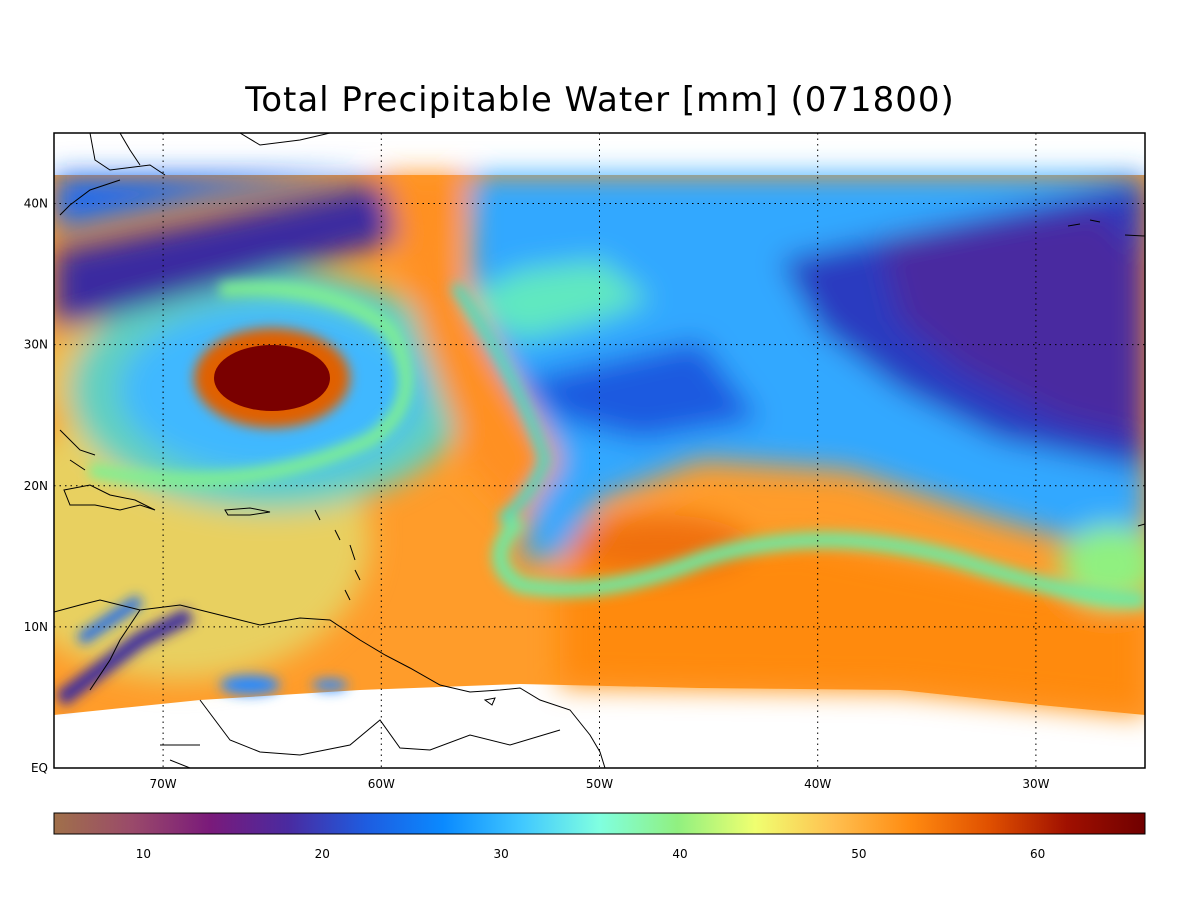 The width and height of the screenshot is (1200, 900). I want to click on map-title: Total Precipitable Water [mm] (071800), so click(600, 100).